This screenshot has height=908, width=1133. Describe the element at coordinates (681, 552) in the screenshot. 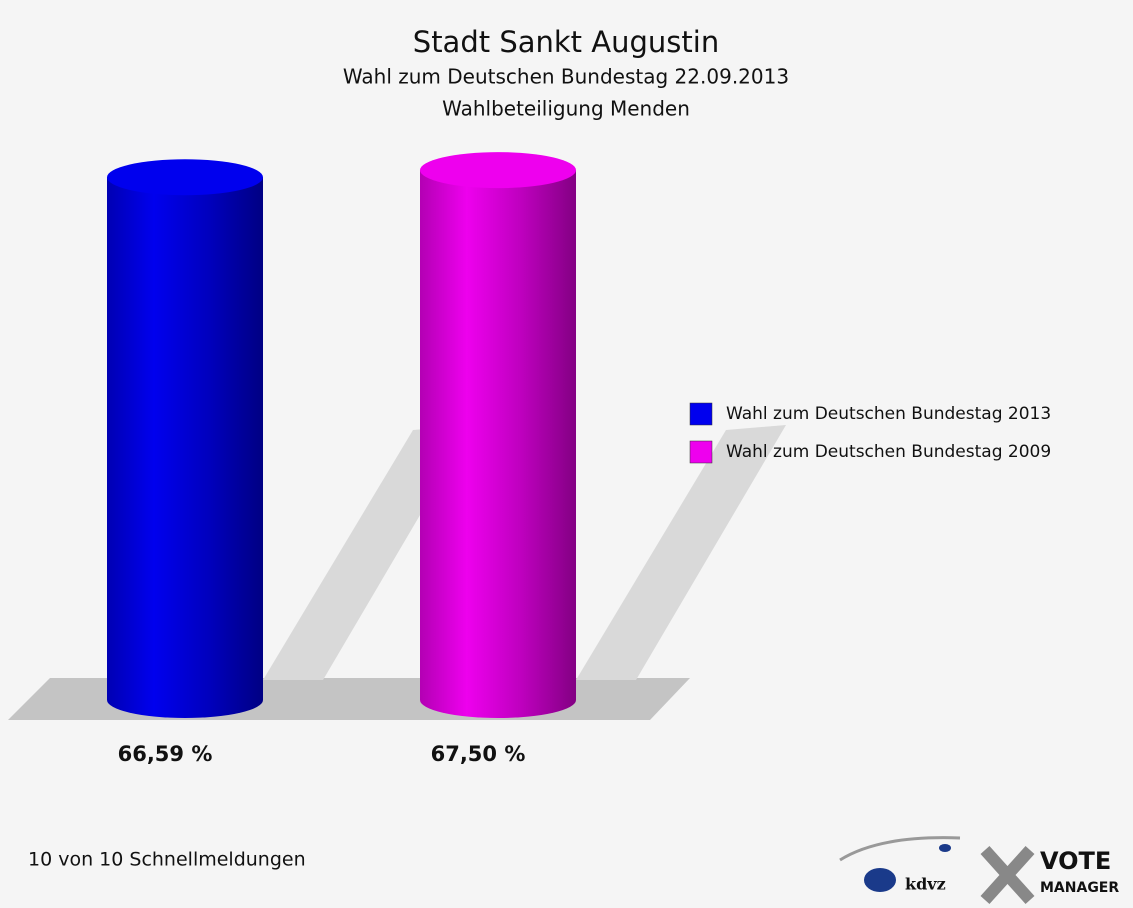

I see `bar-shadow` at that location.